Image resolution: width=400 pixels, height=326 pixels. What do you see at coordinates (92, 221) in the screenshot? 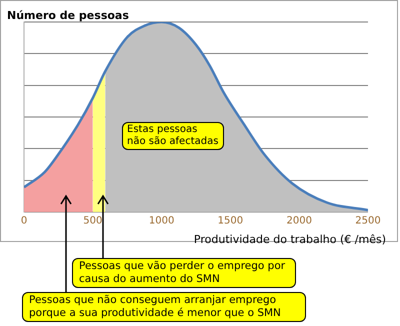
I see `x-tick-label: 500` at bounding box center [92, 221].